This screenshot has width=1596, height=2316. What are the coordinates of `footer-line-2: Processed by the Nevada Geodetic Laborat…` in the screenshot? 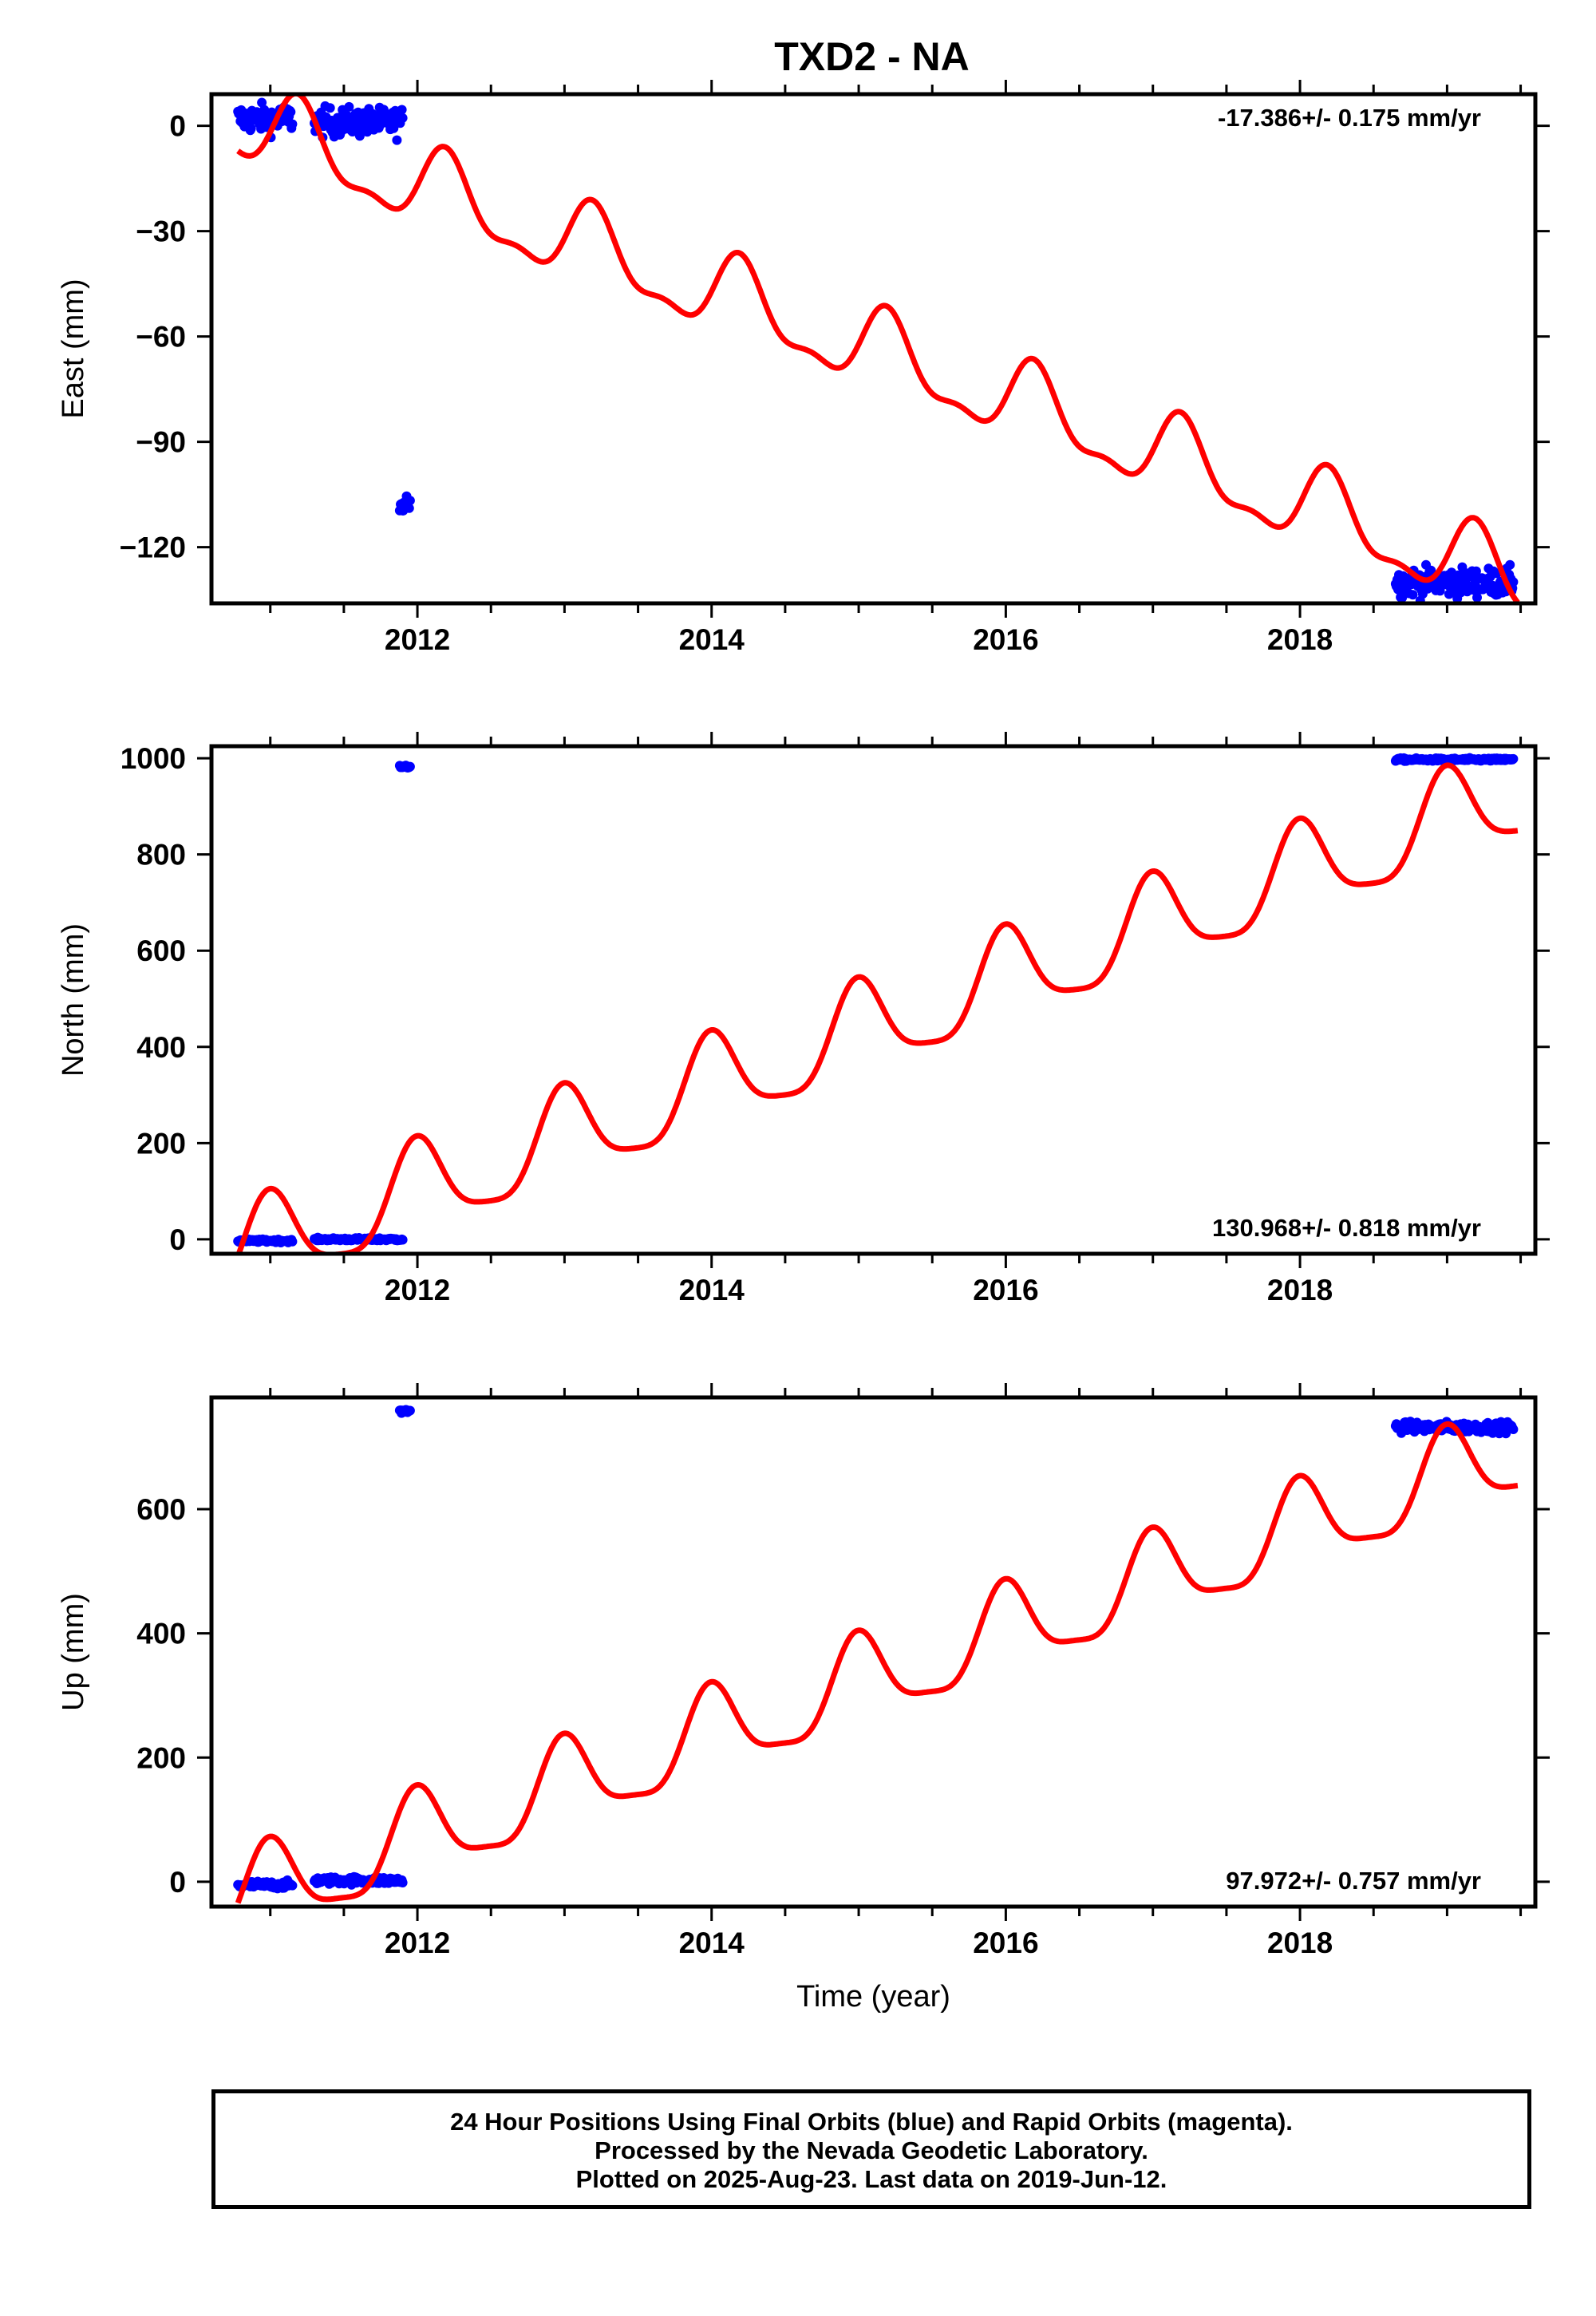 It's located at (871, 2150).